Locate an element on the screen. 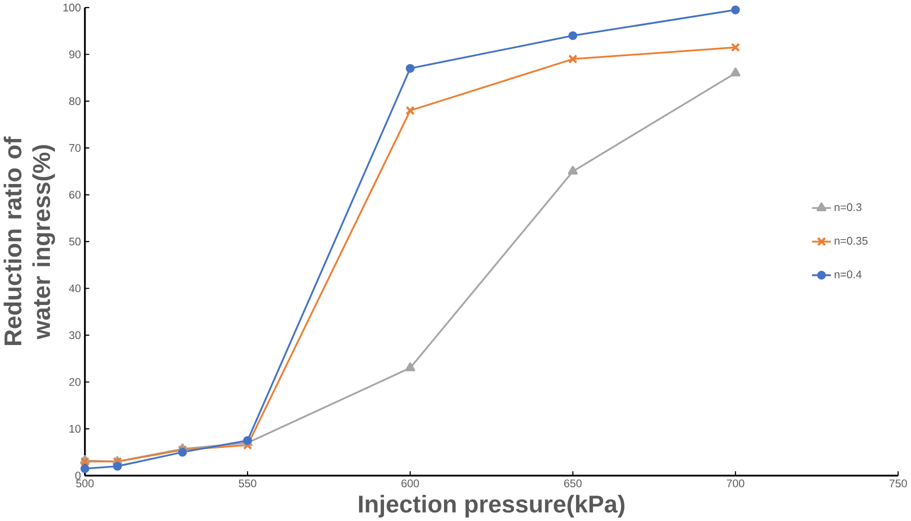 Image resolution: width=911 pixels, height=521 pixels. y-tick-label: 90 is located at coordinates (75, 54).